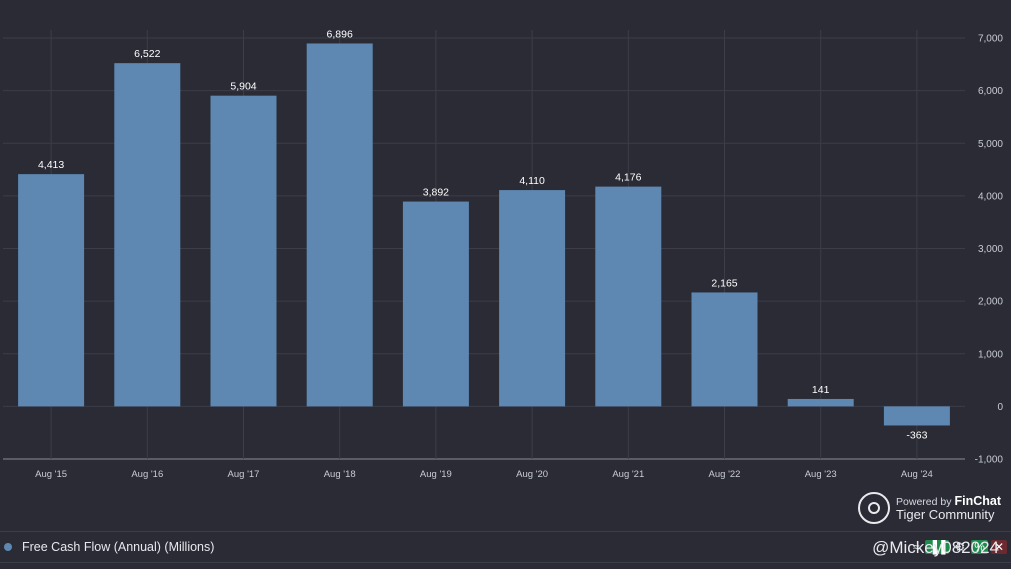  What do you see at coordinates (990, 144) in the screenshot?
I see `y-tick-label: 5,000` at bounding box center [990, 144].